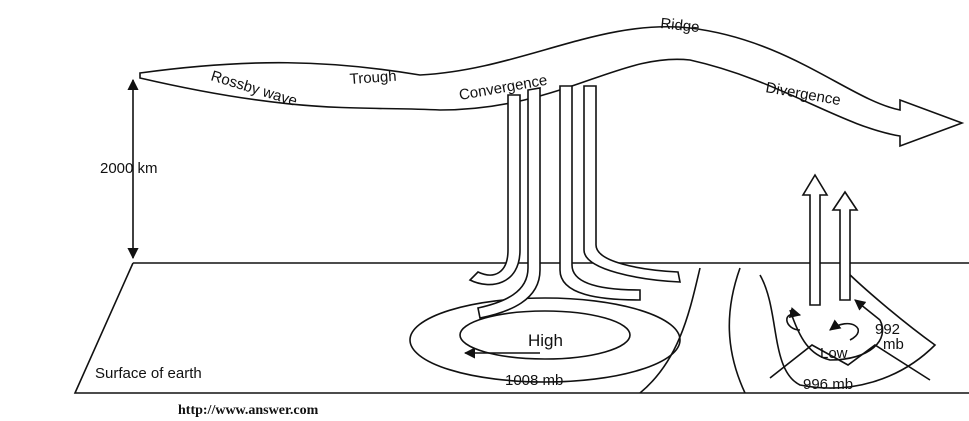  I want to click on trough-label: Trough, so click(373, 78).